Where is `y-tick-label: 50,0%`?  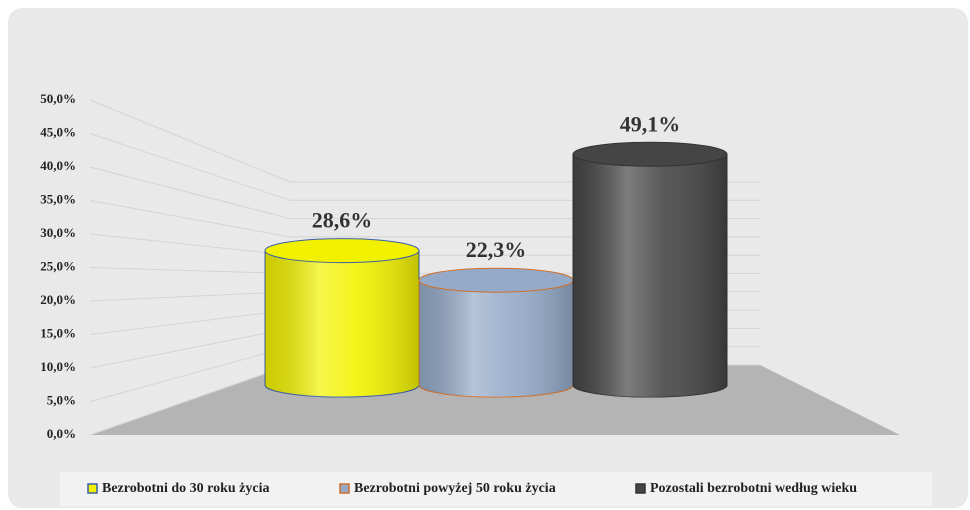 y-tick-label: 50,0% is located at coordinates (58, 98).